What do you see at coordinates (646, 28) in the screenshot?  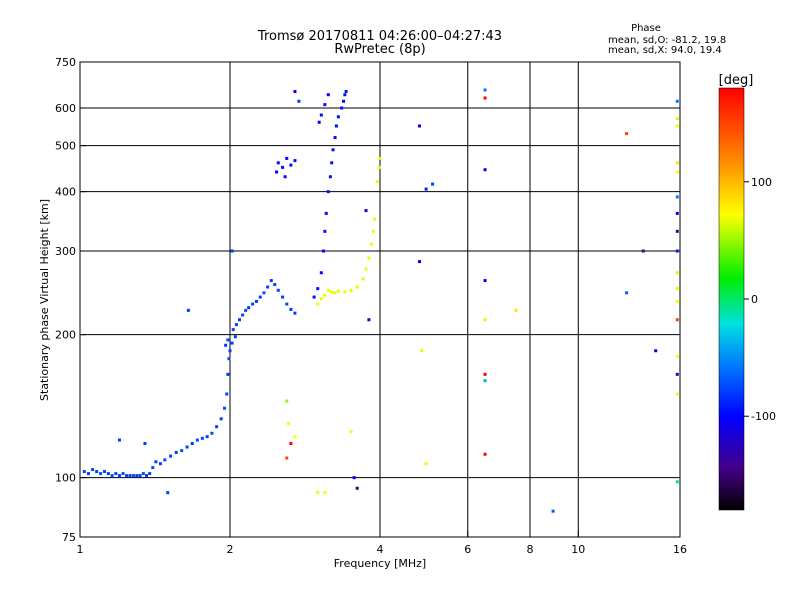 I see `stats-heading: Phase` at bounding box center [646, 28].